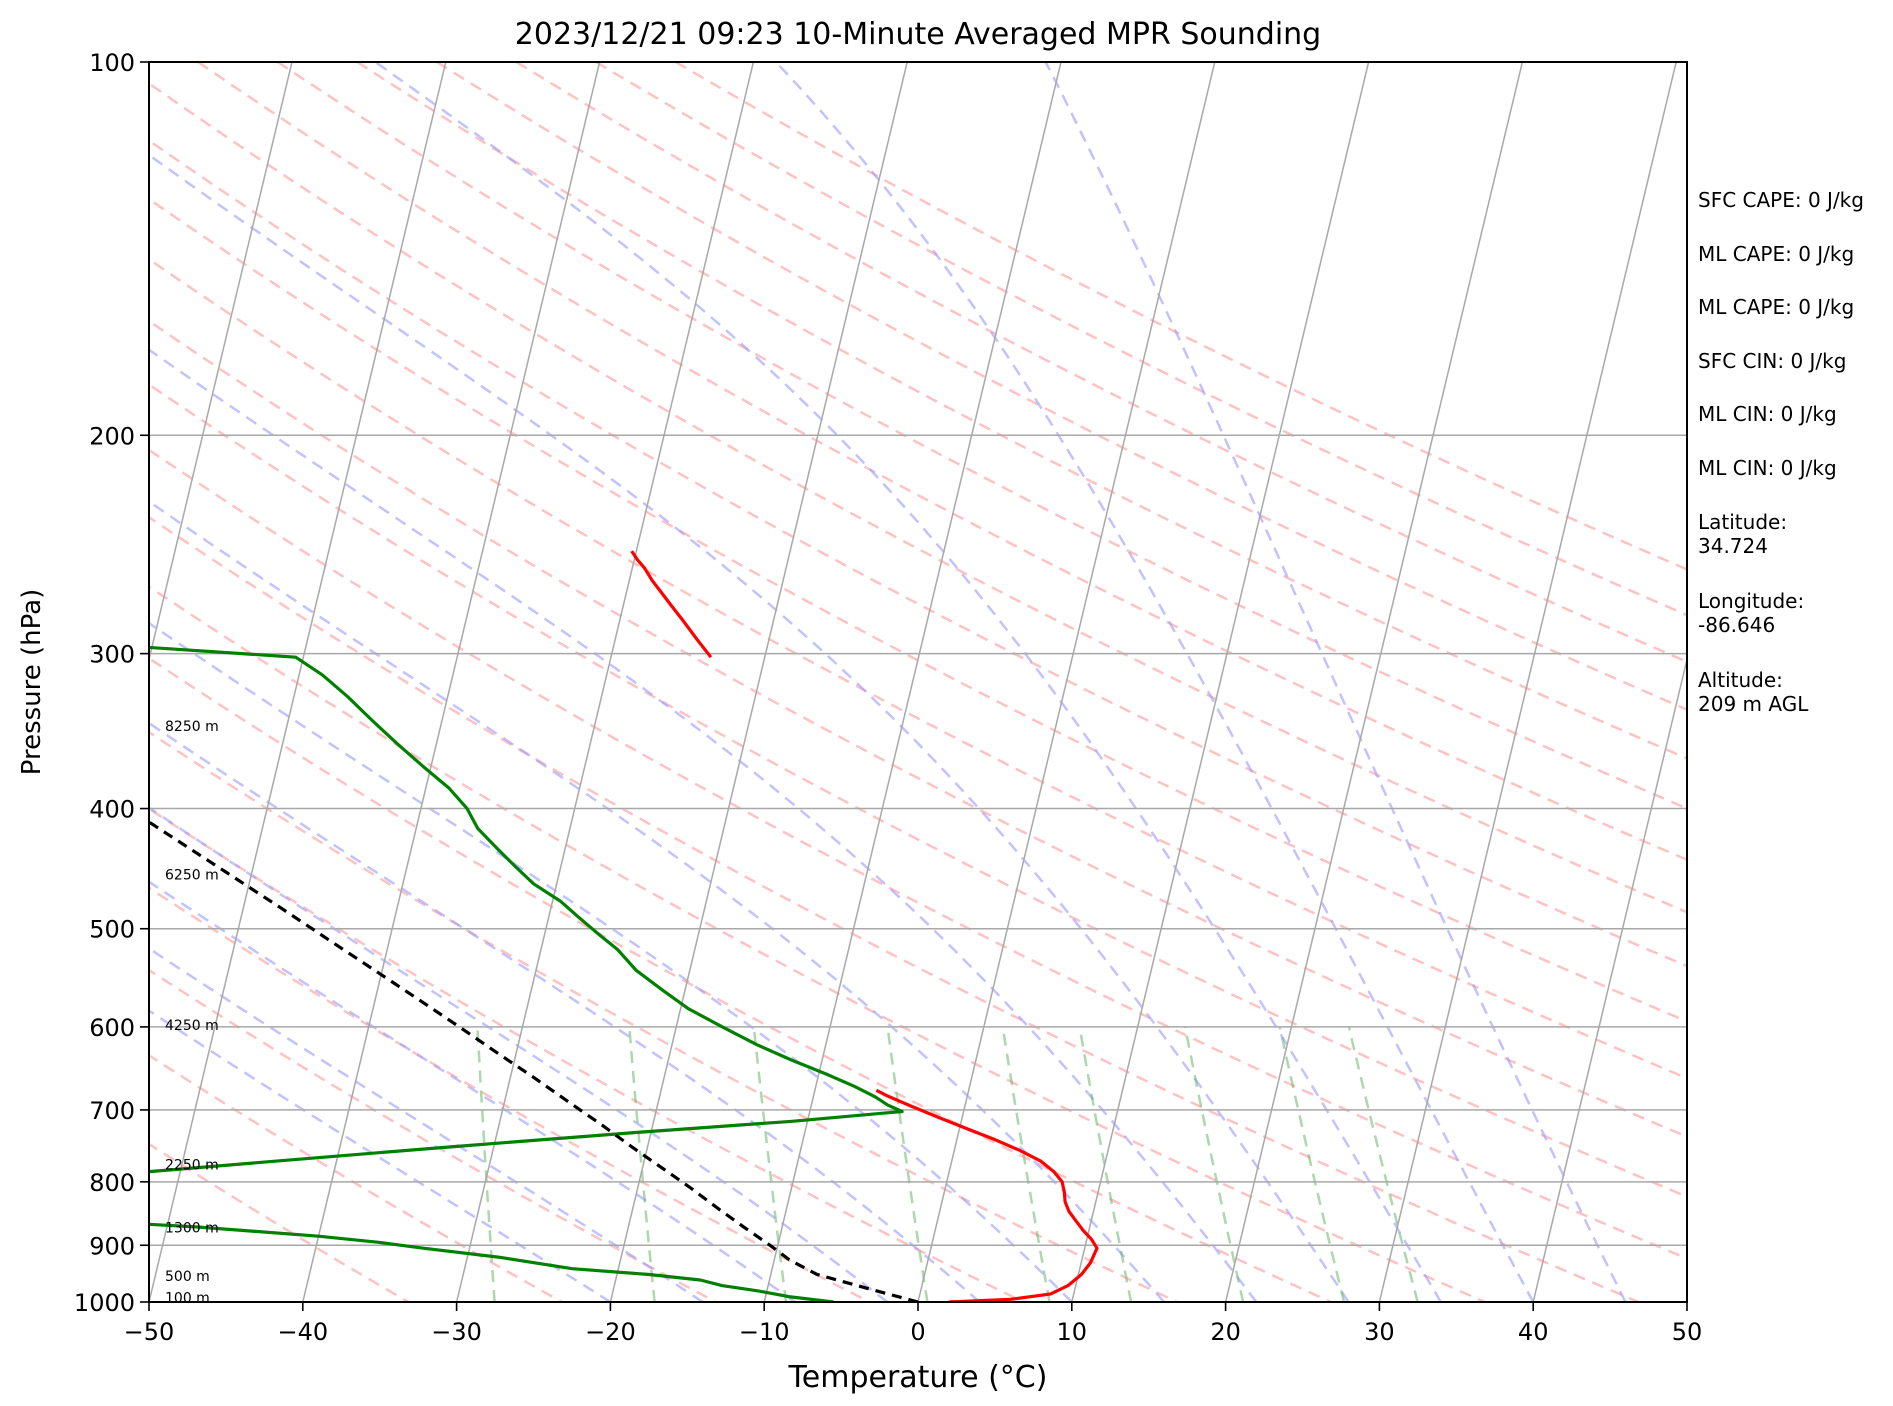  What do you see at coordinates (1072, 1332) in the screenshot?
I see `x-tick-label: 10` at bounding box center [1072, 1332].